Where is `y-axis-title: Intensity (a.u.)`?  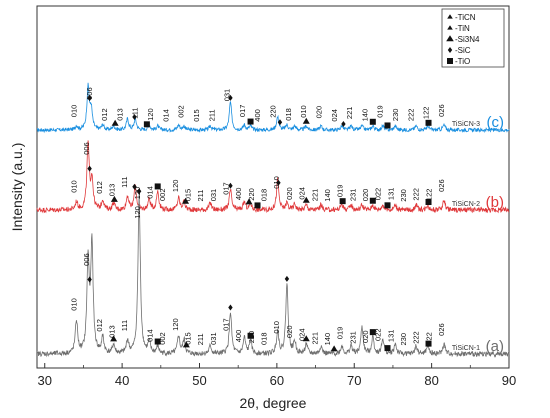 y-axis-title: Intensity (a.u.) is located at coordinates (17, 187).